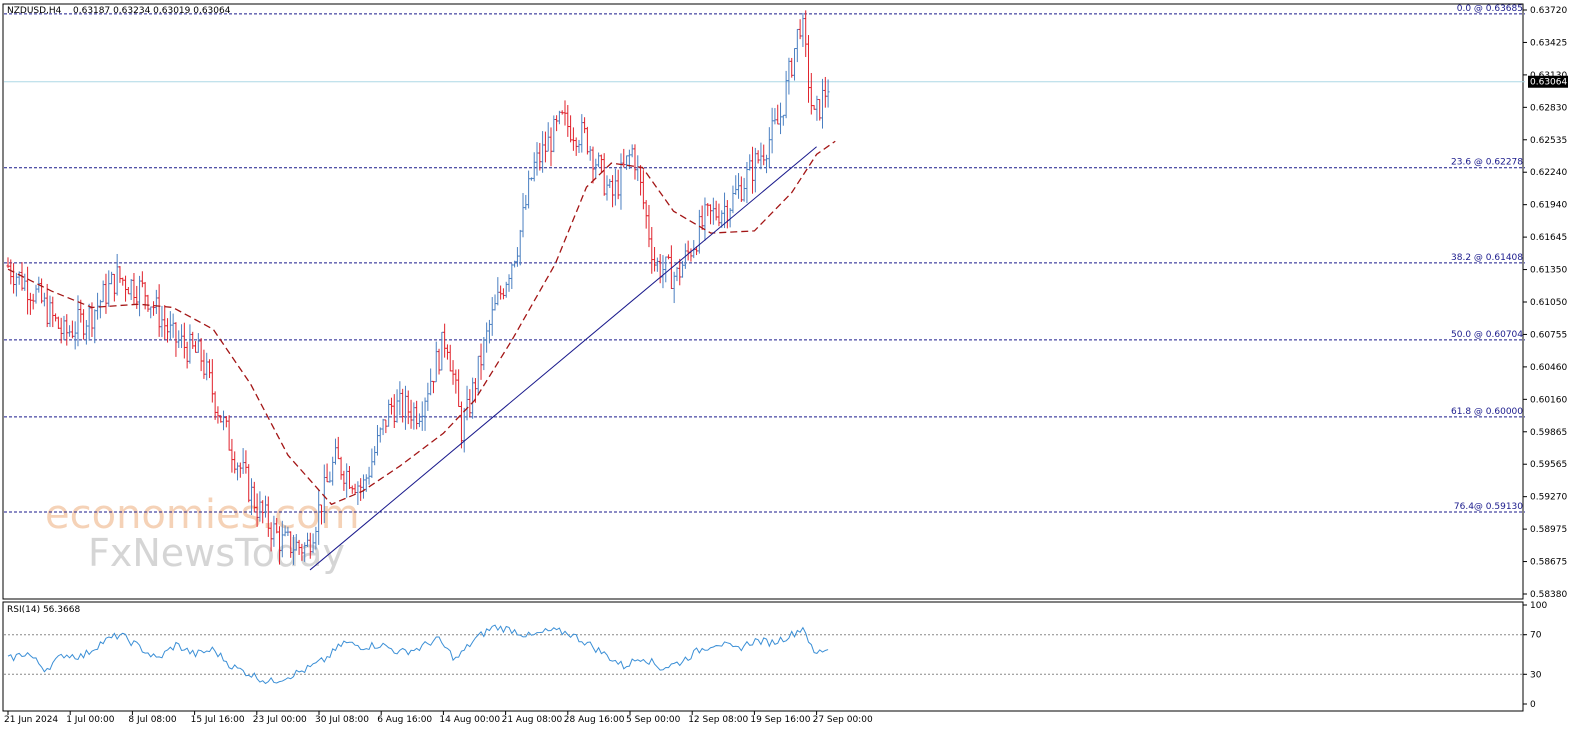 The image size is (1596, 743). Describe the element at coordinates (780, 720) in the screenshot. I see `time-tick-label: 19 Sep 16:00` at that location.